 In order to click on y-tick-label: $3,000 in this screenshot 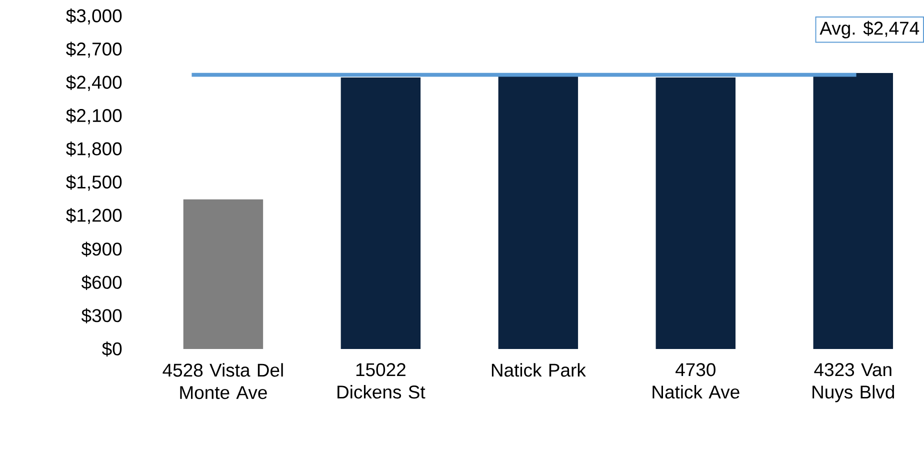, I will do `click(94, 16)`.